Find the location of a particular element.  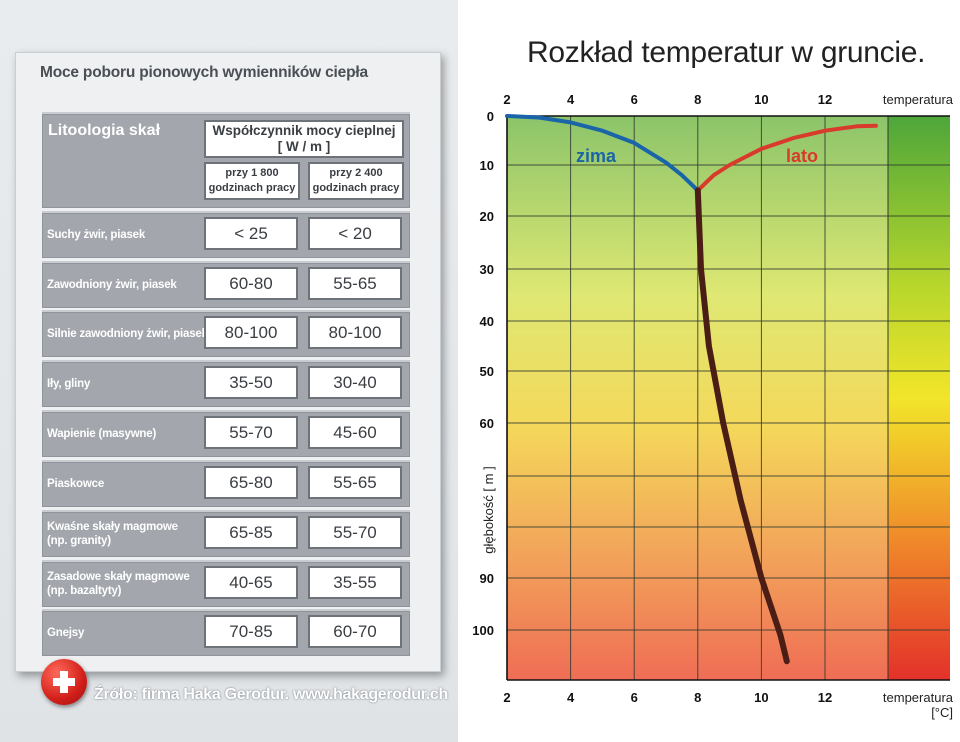

row-label: Suchy żwir, piasek is located at coordinates (96, 235).